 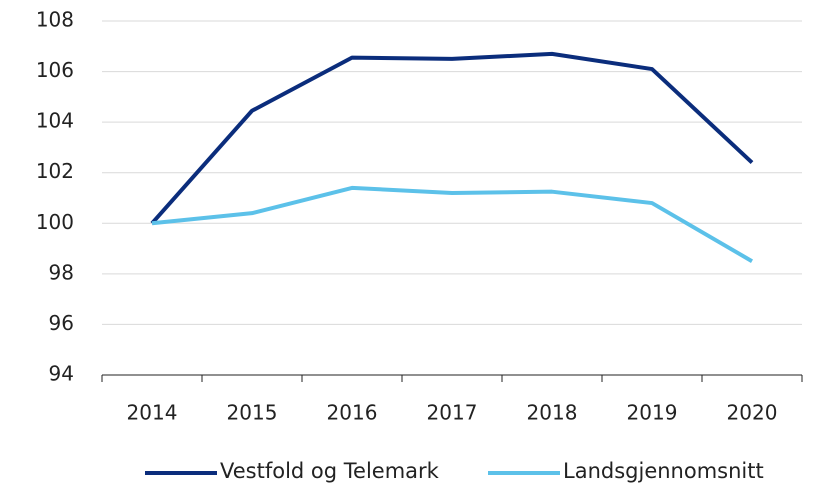 What do you see at coordinates (452, 224) in the screenshot?
I see `series-line` at bounding box center [452, 224].